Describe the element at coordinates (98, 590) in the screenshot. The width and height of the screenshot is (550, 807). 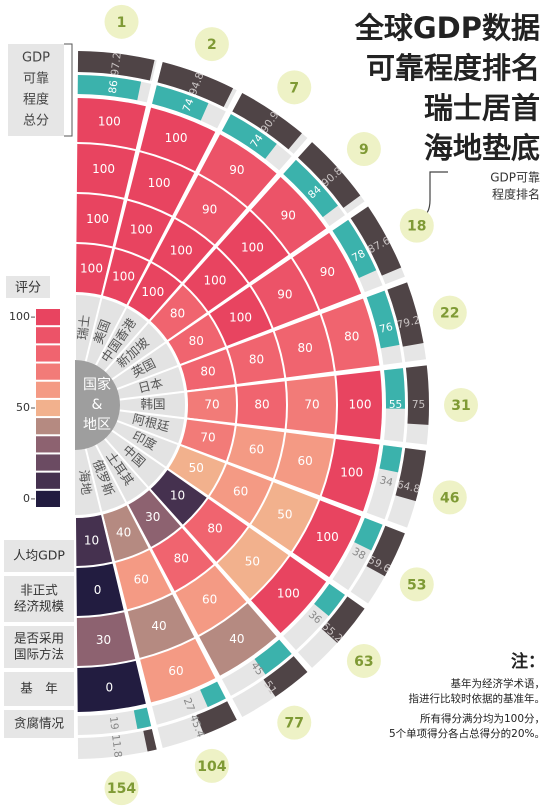
I see `value-label: 0` at that location.